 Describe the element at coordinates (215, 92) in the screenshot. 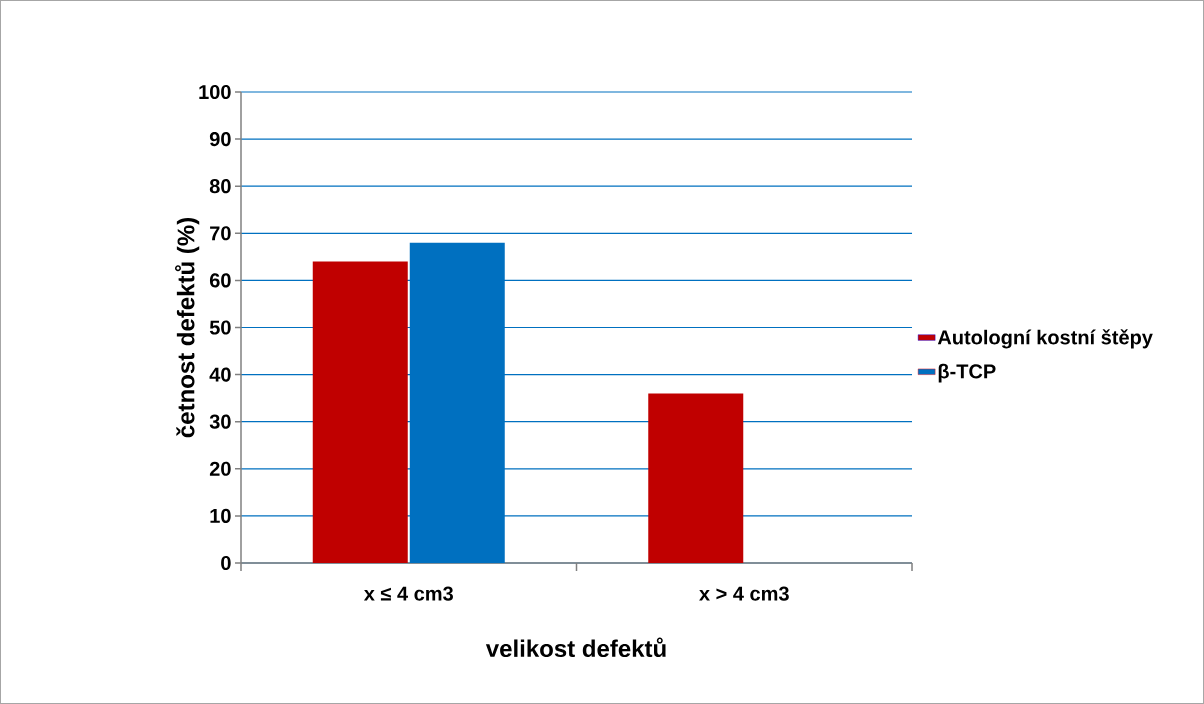

I see `y-tick-label: 100` at that location.